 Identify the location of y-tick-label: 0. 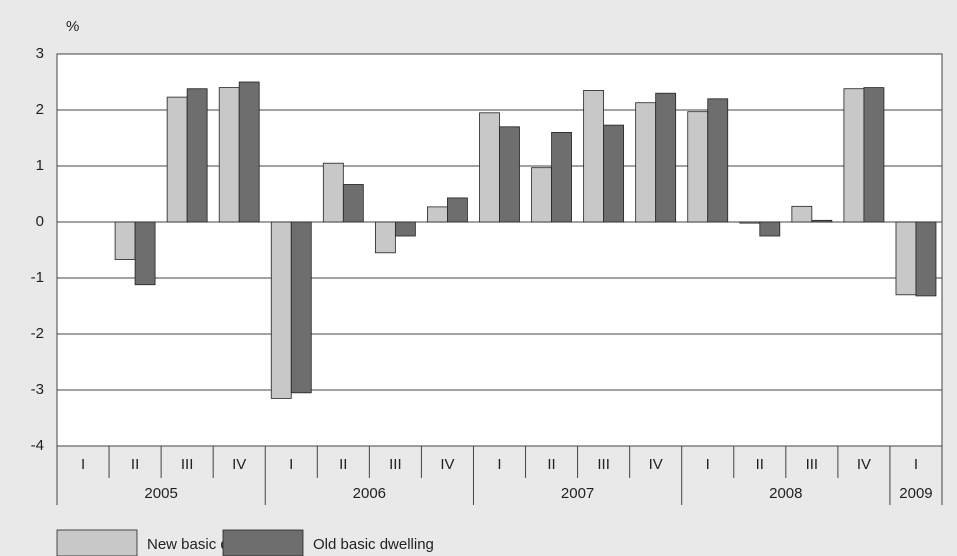
(40, 221).